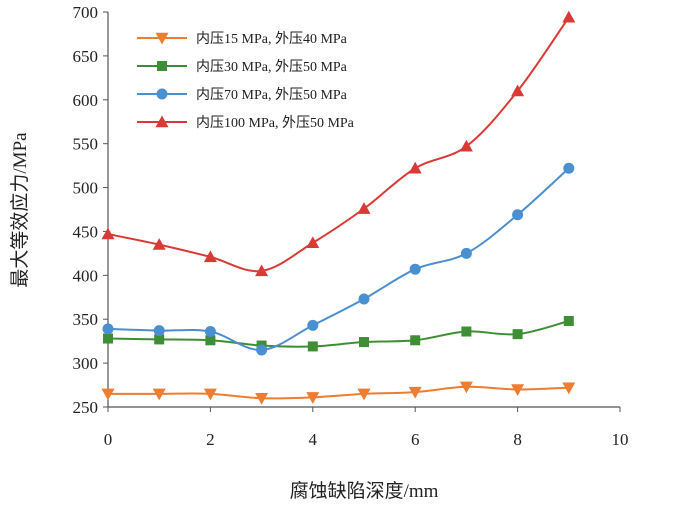 This screenshot has height=507, width=700. What do you see at coordinates (20, 210) in the screenshot?
I see `y-axis-title: 最大等效应力/MPa` at bounding box center [20, 210].